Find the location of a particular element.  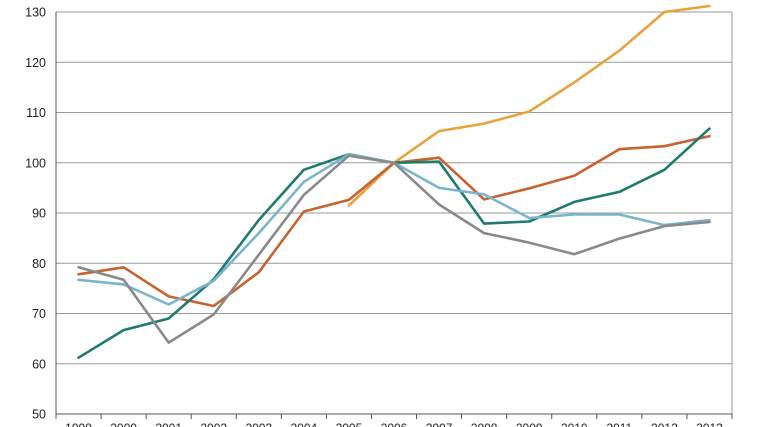

y-axis-tick-labels: 50 60 70 80 90 100 110 120 130 is located at coordinates (35, 214).